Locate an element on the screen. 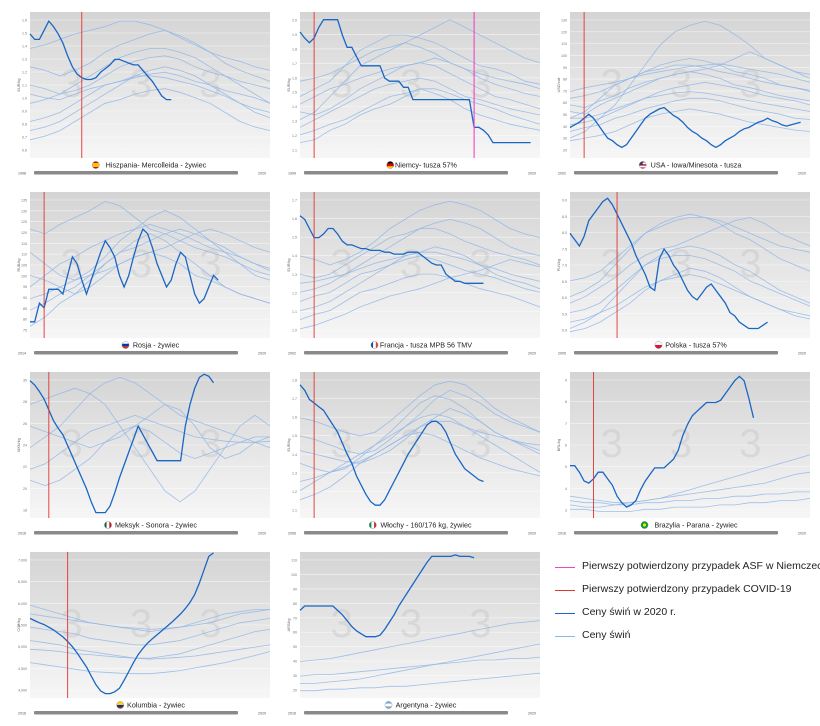  y-tick-label: 80 is located at coordinates (565, 80).